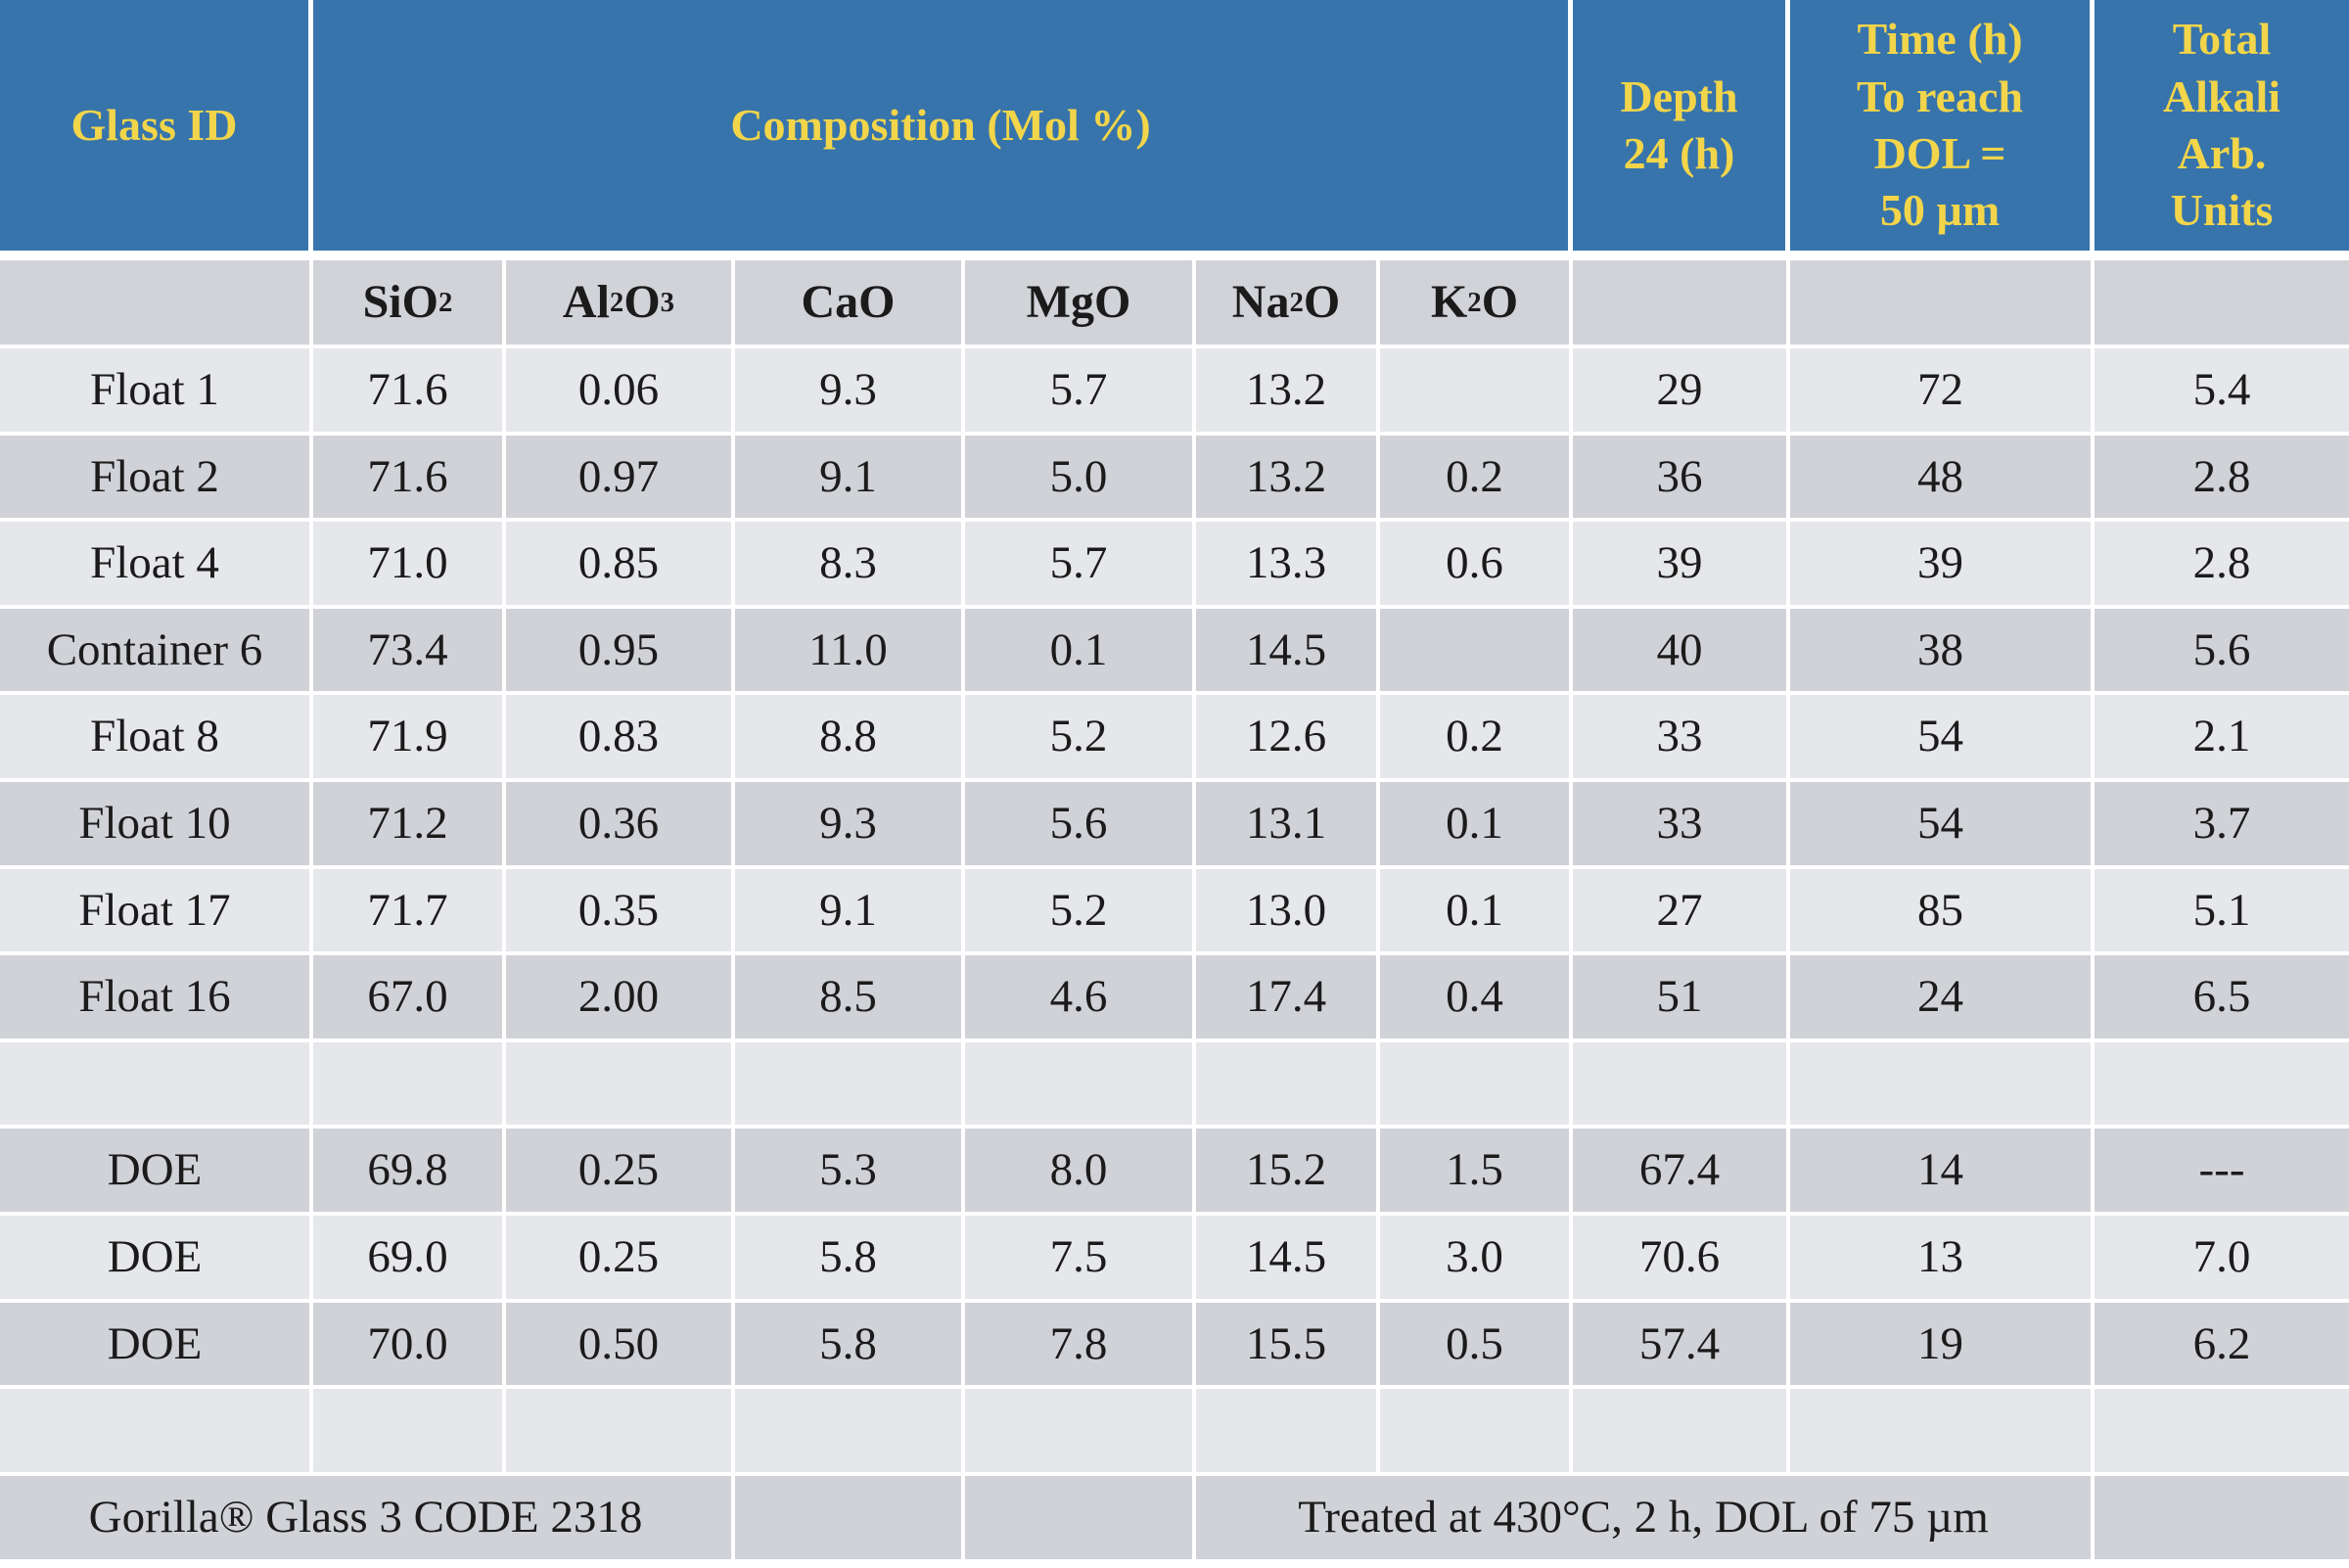 Image resolution: width=2349 pixels, height=1568 pixels. Describe the element at coordinates (850, 1346) in the screenshot. I see `table-cell: 5.8` at that location.